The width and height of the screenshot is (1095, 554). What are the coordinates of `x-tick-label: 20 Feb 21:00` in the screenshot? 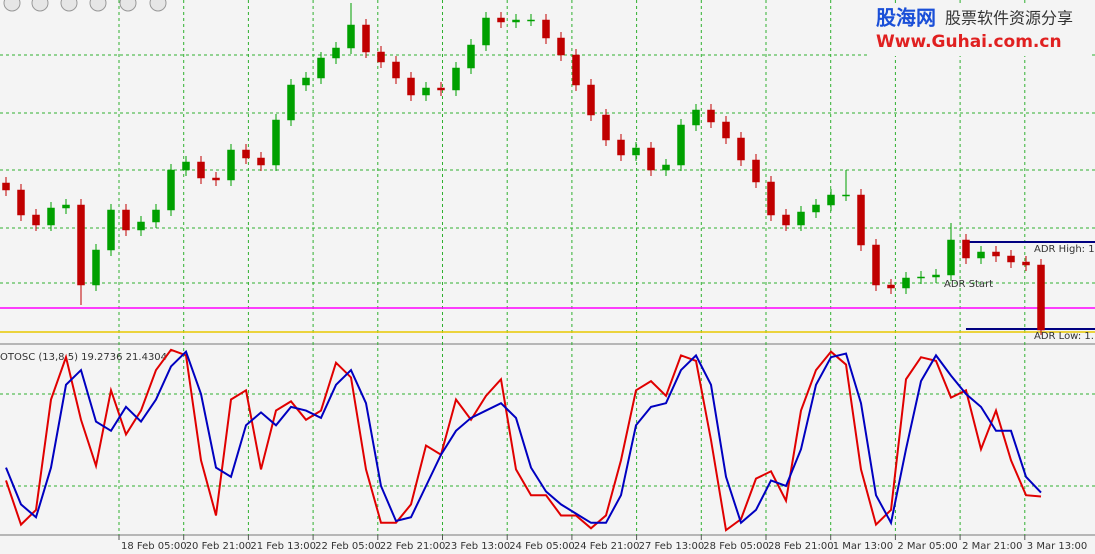 It's located at (219, 546).